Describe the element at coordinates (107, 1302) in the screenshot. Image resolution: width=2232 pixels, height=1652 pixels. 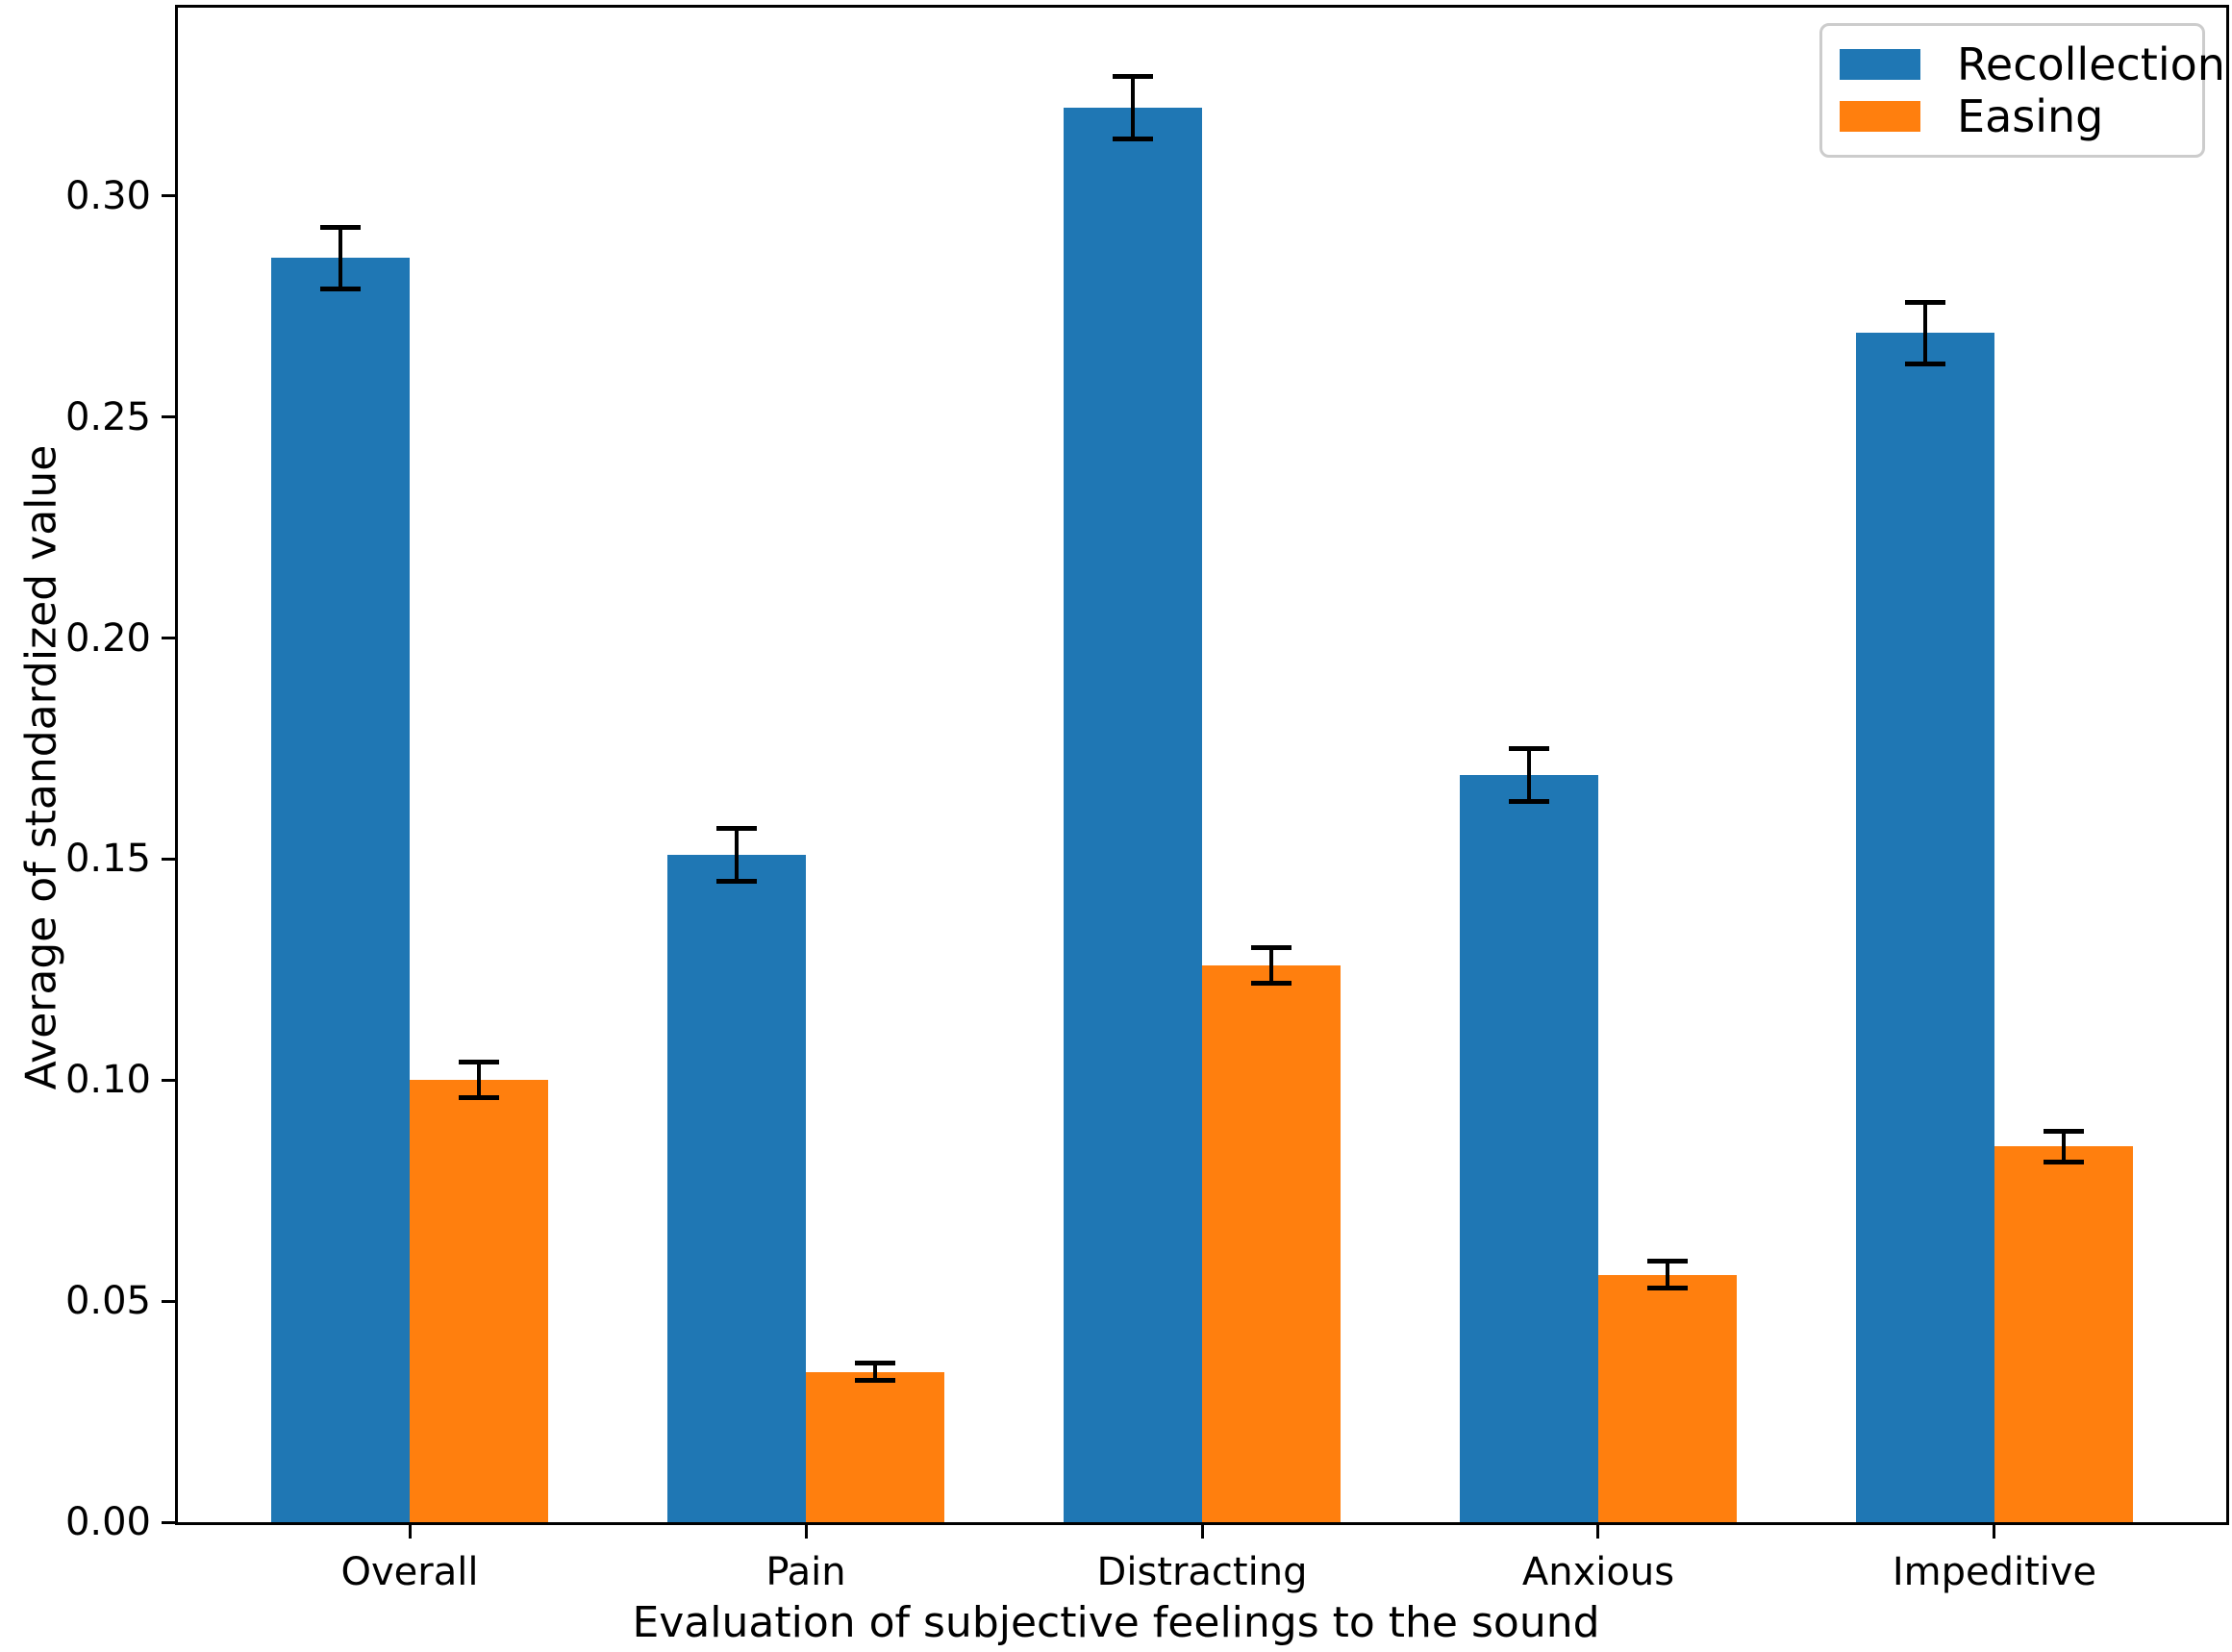
I see `y-tick-label: 0.05` at that location.